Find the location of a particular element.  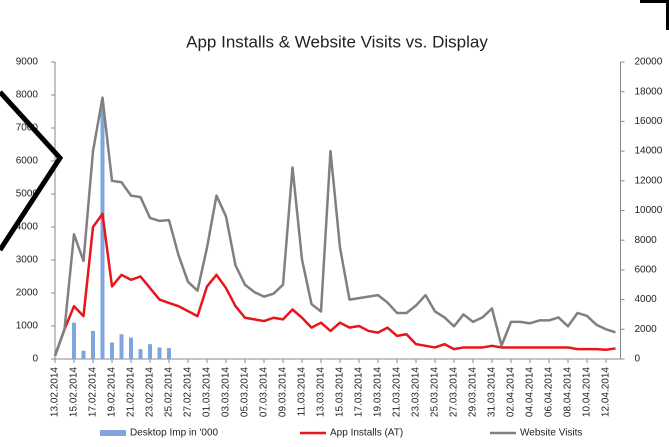

x-tick-label: 23.03.2014 is located at coordinates (416, 392).